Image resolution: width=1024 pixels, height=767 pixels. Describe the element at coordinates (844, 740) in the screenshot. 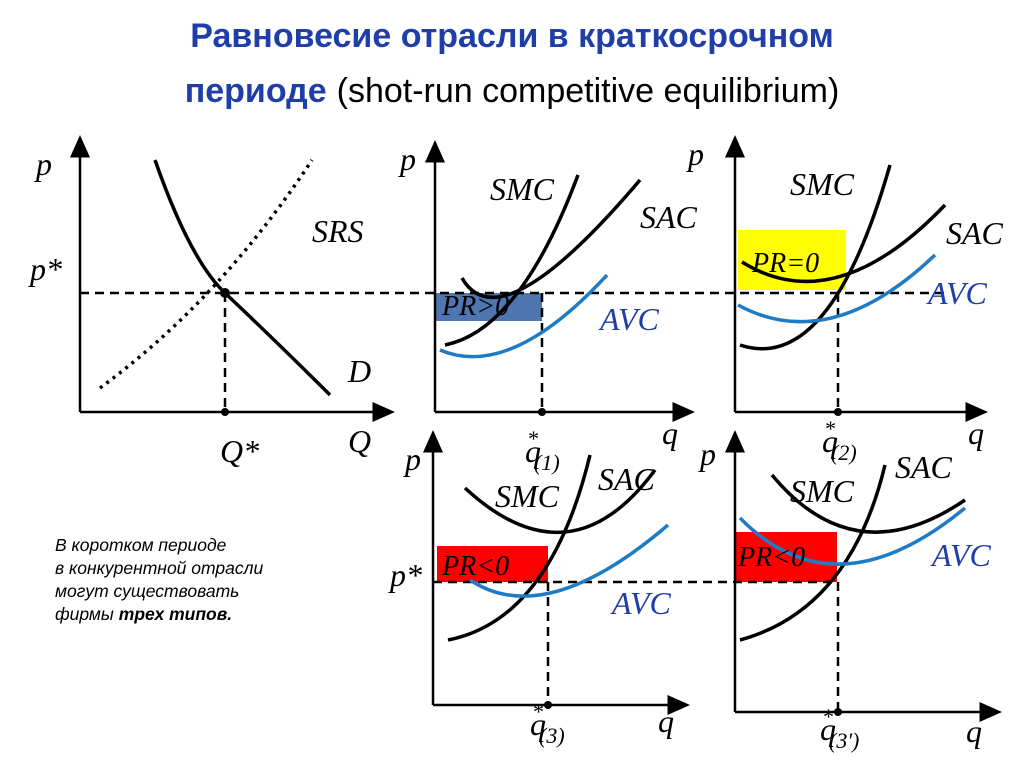

I see `q-sub: (3')` at that location.